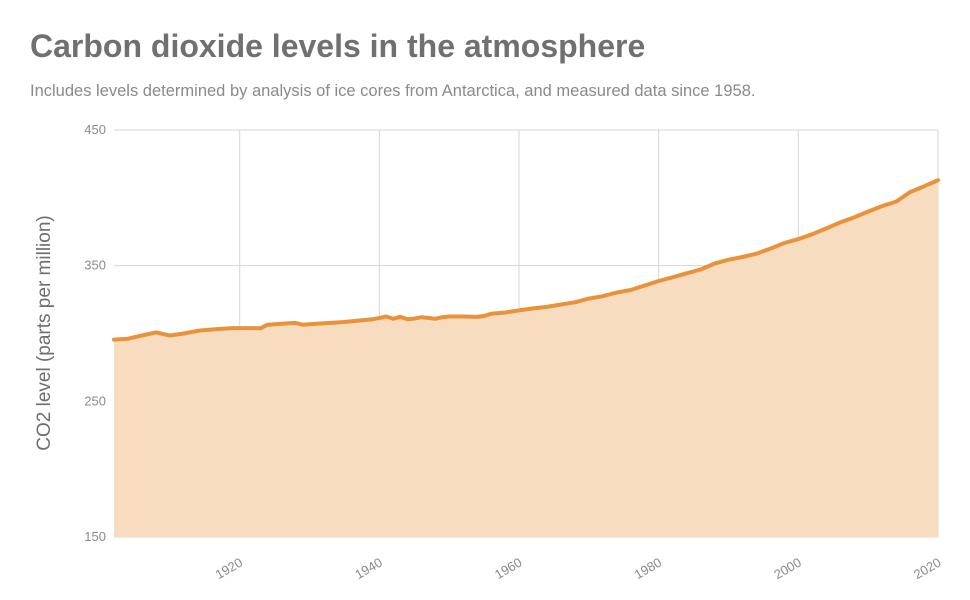 The image size is (970, 600). I want to click on x-tick-label: 1940, so click(368, 568).